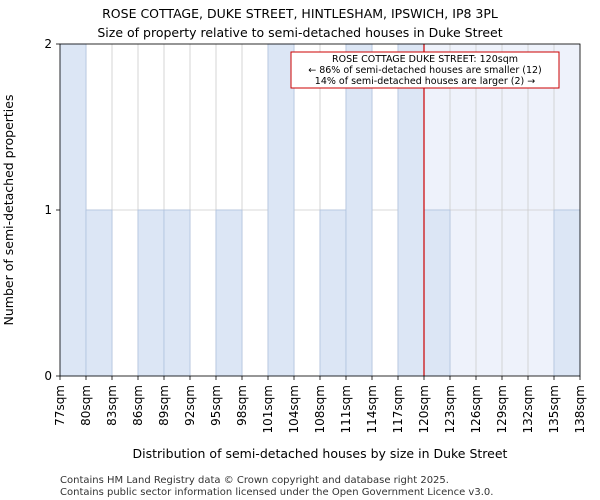 Image resolution: width=600 pixels, height=500 pixels. I want to click on x-tick-label: 80sqm, so click(86, 405).